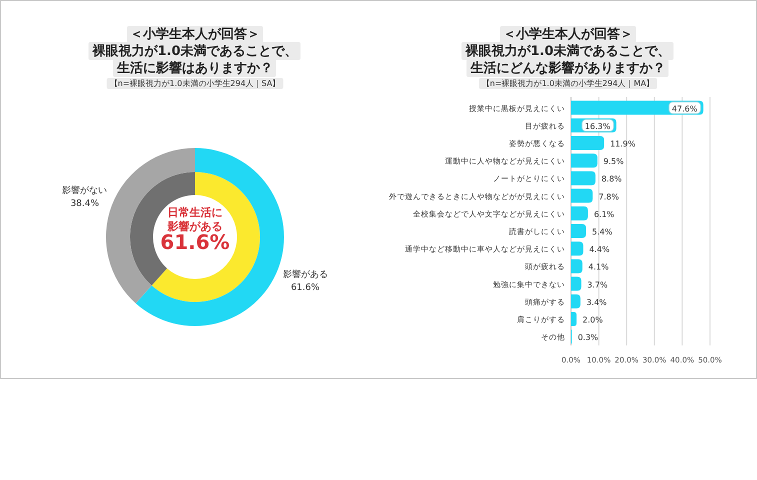 The width and height of the screenshot is (757, 480). I want to click on data-label: 9.5%, so click(613, 161).